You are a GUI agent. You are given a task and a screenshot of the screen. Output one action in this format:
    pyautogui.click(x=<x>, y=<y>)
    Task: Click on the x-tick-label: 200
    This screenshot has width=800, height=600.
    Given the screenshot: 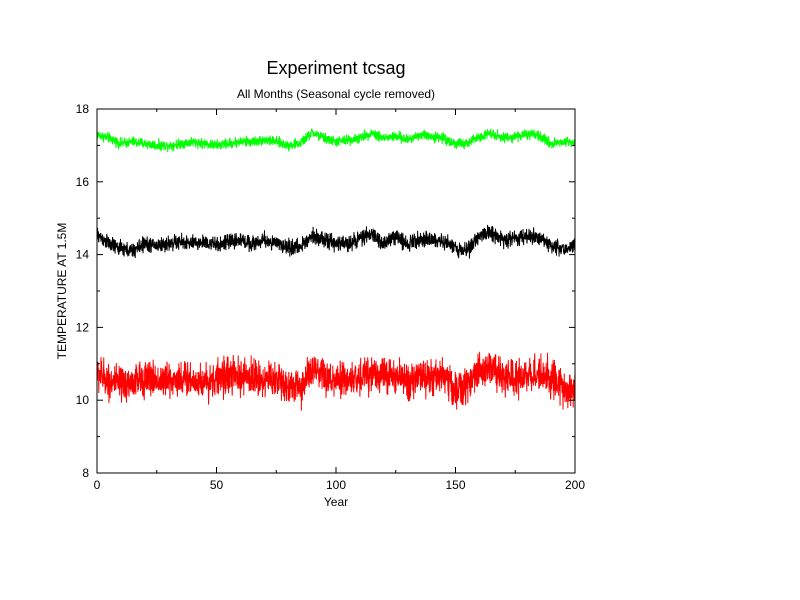 What is the action you would take?
    pyautogui.click(x=575, y=485)
    